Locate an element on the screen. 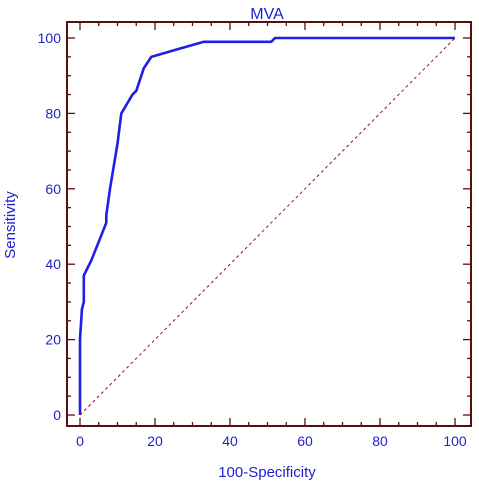 This screenshot has height=485, width=479. y-tick-label: 40 is located at coordinates (53, 264).